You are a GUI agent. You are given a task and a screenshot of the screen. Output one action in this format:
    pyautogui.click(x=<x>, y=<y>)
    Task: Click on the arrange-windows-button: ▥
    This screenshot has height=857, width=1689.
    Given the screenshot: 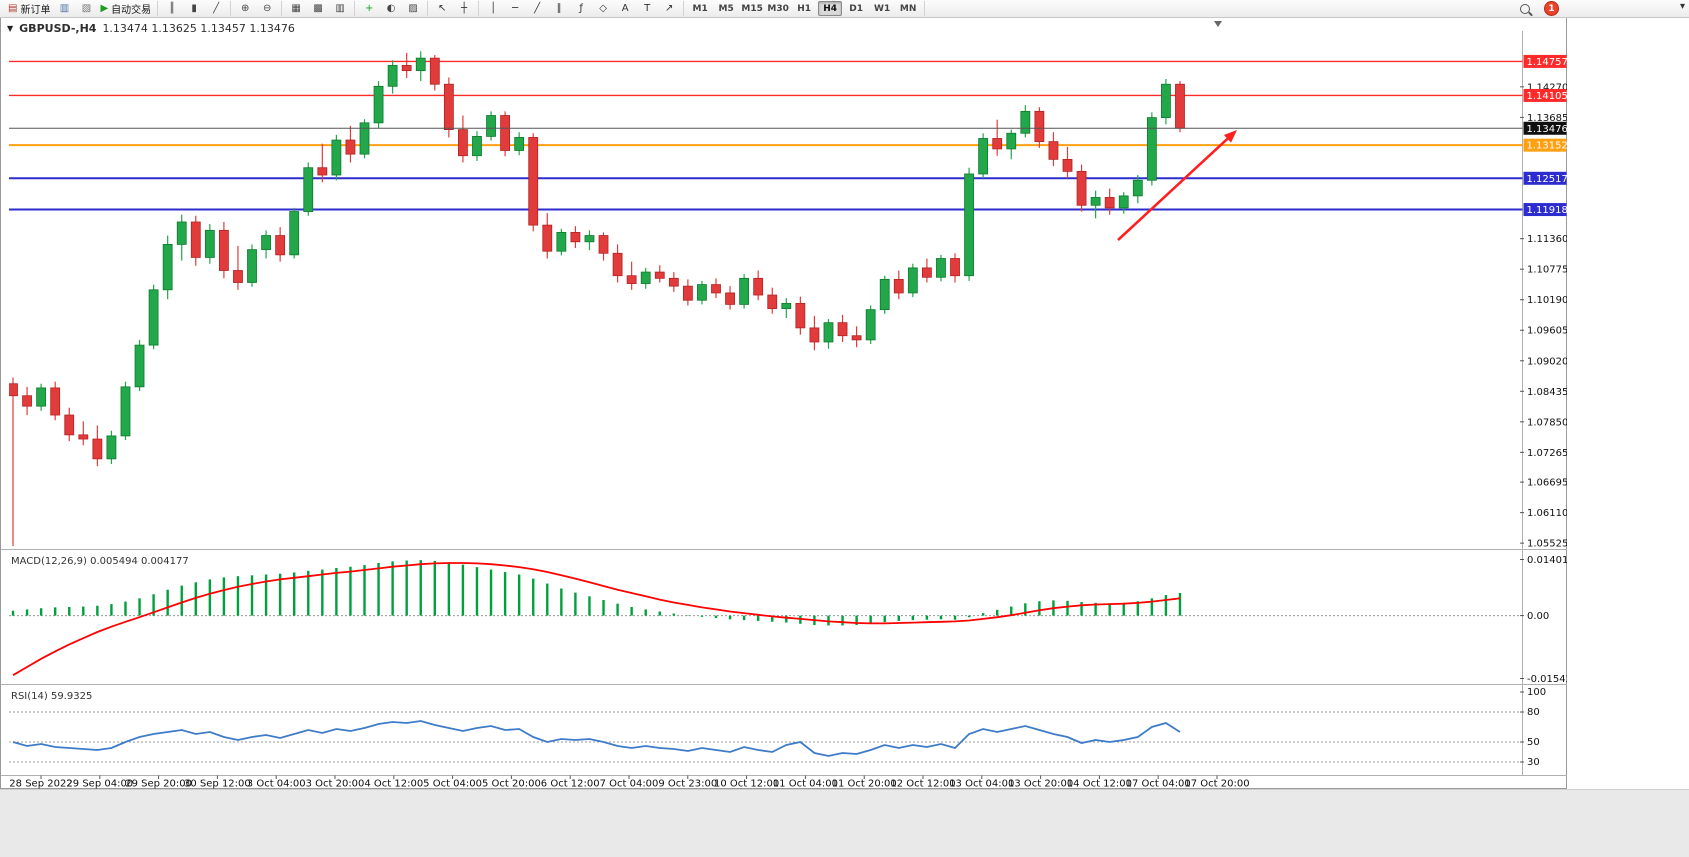 What is the action you would take?
    pyautogui.click(x=340, y=9)
    